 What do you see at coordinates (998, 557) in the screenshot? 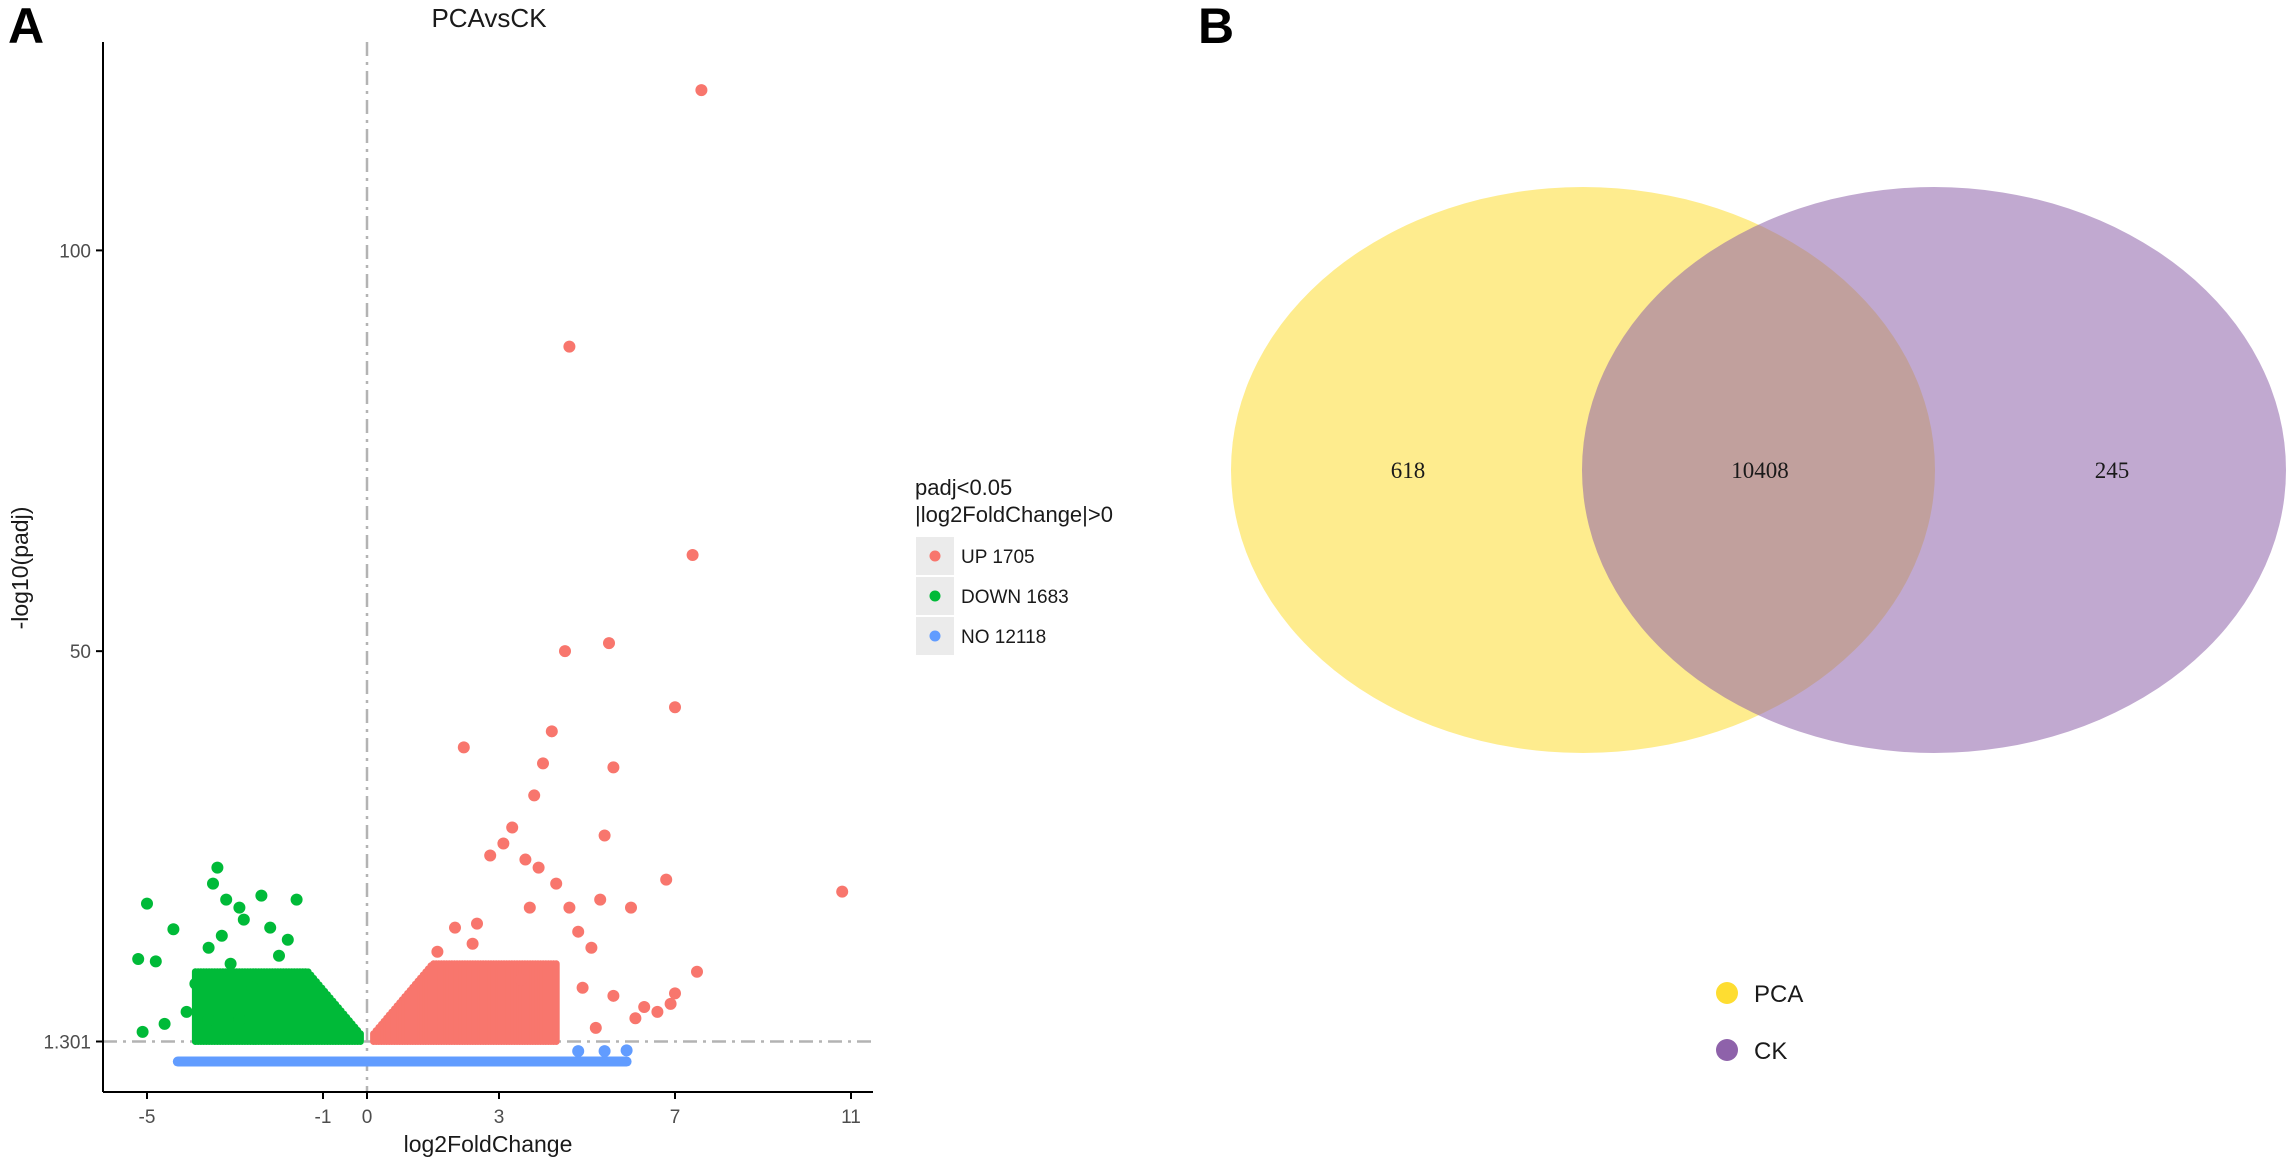
I see `legend-label-up: UP 1705` at bounding box center [998, 557].